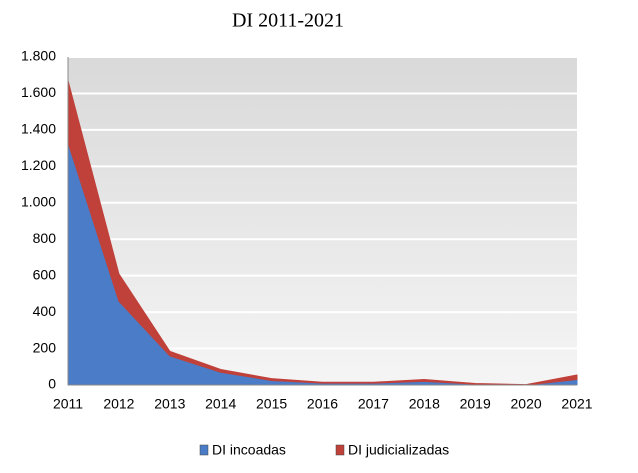 This screenshot has height=473, width=638. What do you see at coordinates (398, 450) in the screenshot?
I see `legend-label: DI judicializadas` at bounding box center [398, 450].